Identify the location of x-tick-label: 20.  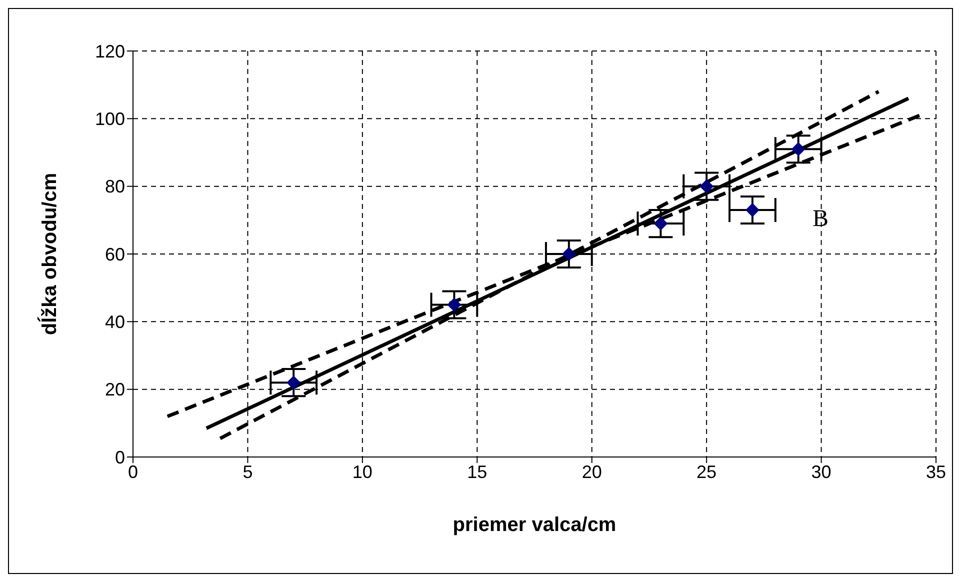
(592, 472).